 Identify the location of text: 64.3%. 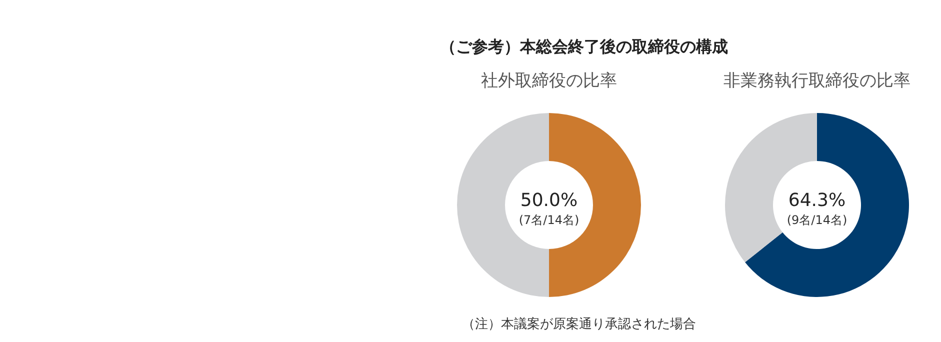
(817, 200).